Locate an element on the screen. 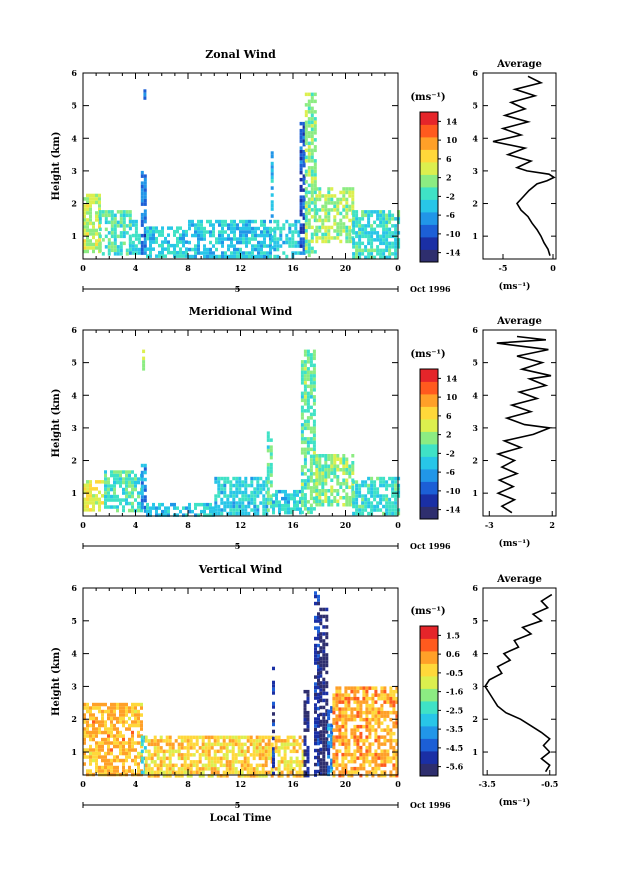 This screenshot has height=873, width=617. colorbar-unit: (ms⁻¹) is located at coordinates (427, 97).